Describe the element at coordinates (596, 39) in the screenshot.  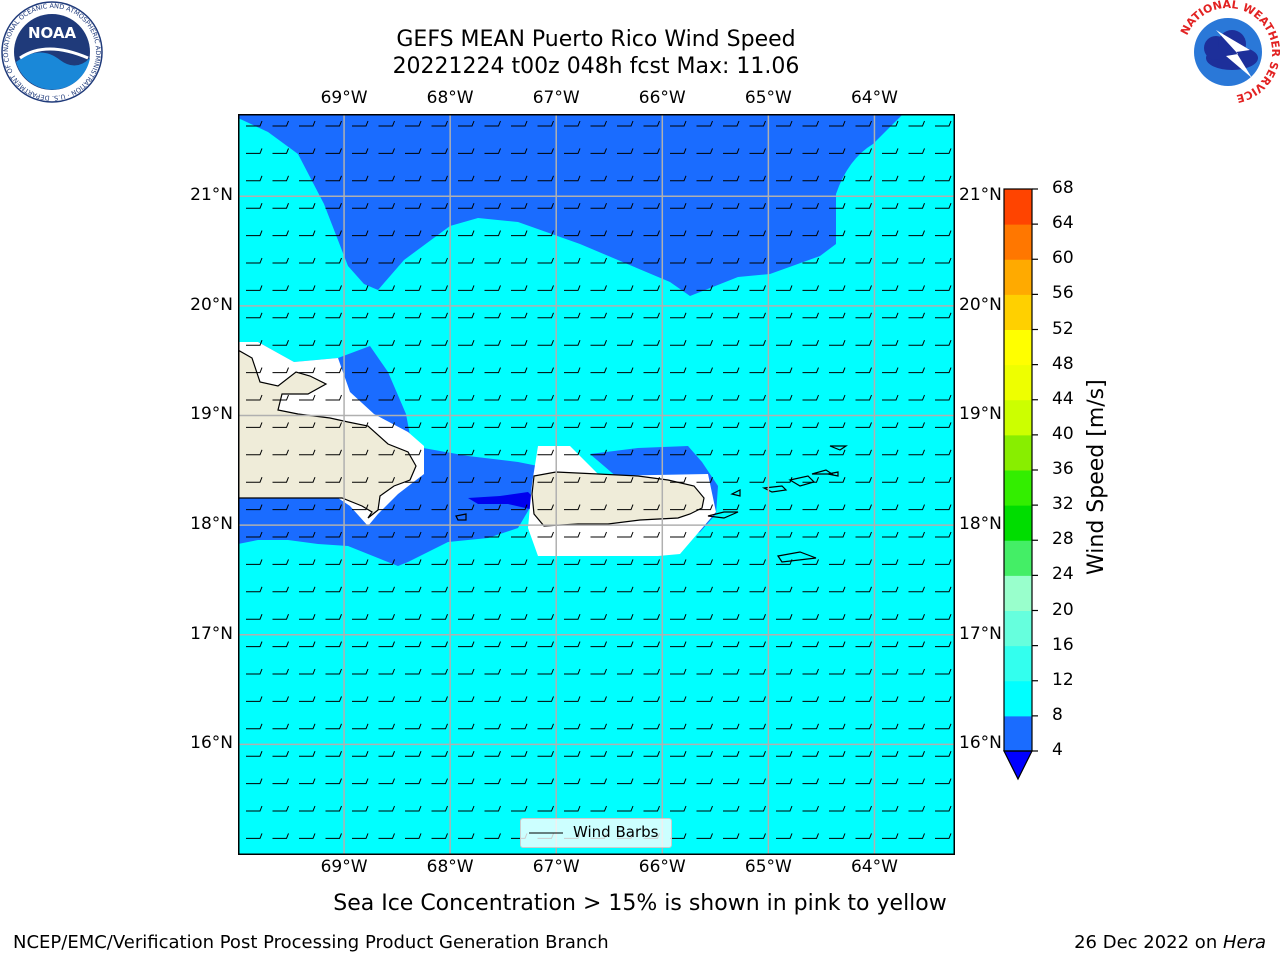
I see `chart-title: GEFS MEAN Puerto Rico Wind Speed` at that location.